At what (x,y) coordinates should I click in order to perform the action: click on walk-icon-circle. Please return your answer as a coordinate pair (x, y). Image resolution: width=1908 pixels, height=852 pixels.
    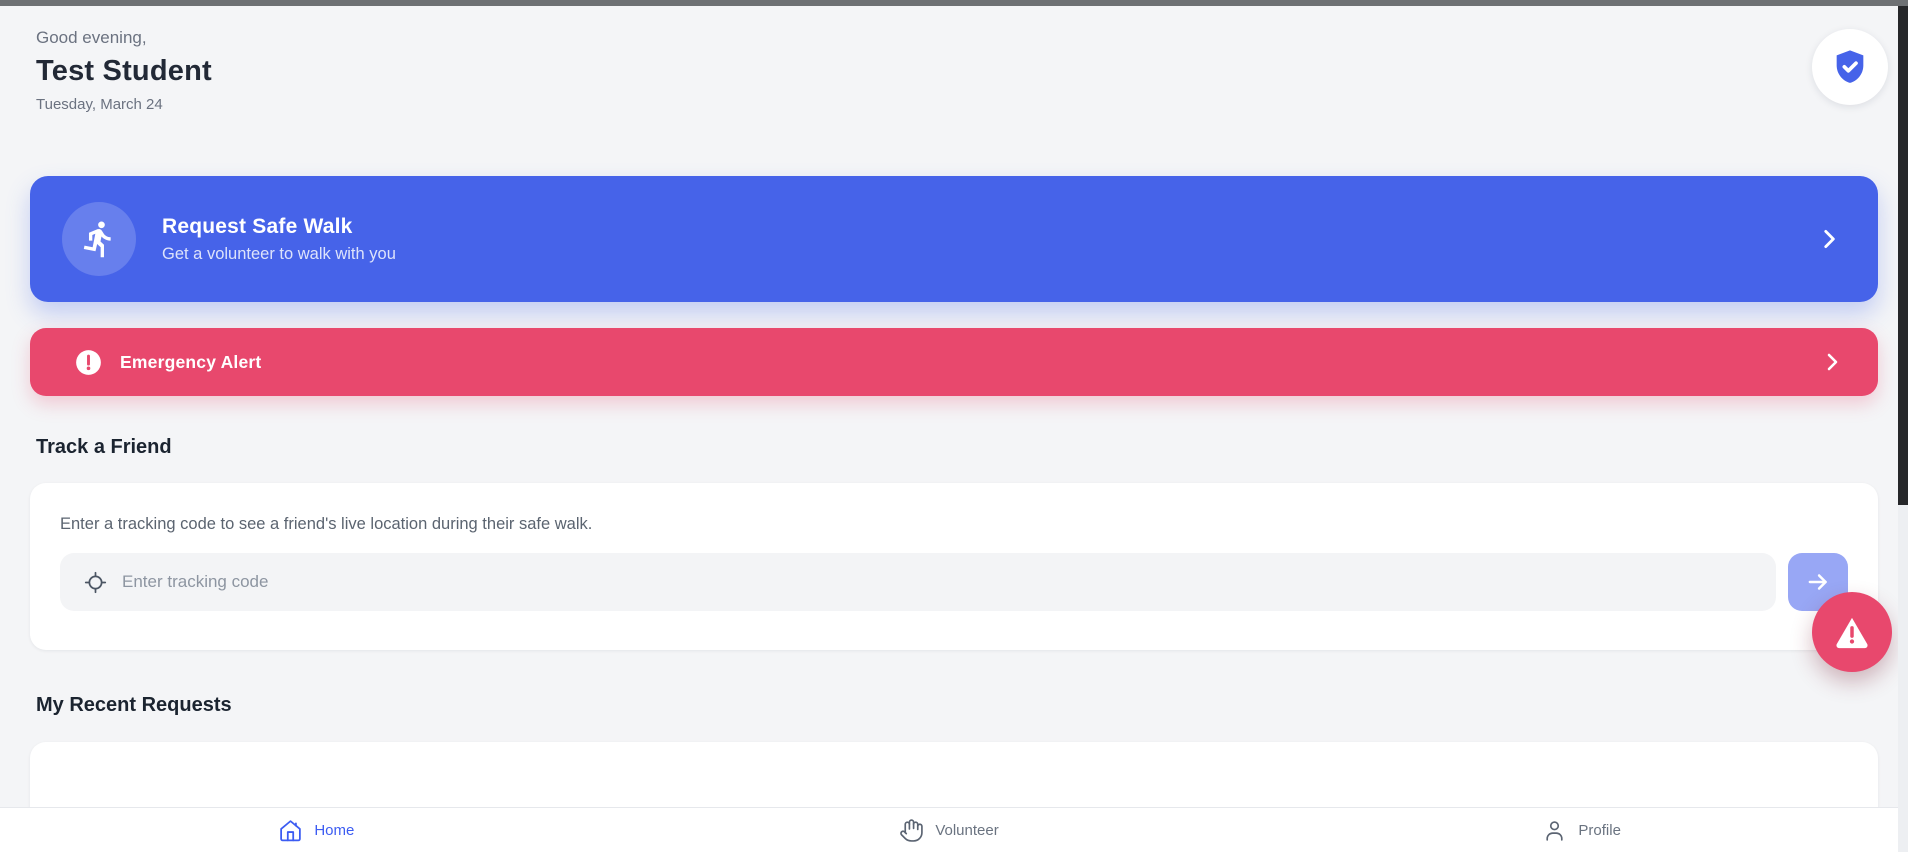
    Looking at the image, I should click on (99, 239).